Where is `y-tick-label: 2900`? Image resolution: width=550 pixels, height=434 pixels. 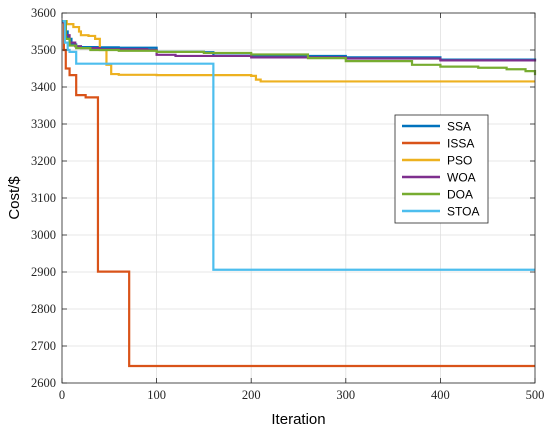 y-tick-label: 2900 is located at coordinates (43, 272).